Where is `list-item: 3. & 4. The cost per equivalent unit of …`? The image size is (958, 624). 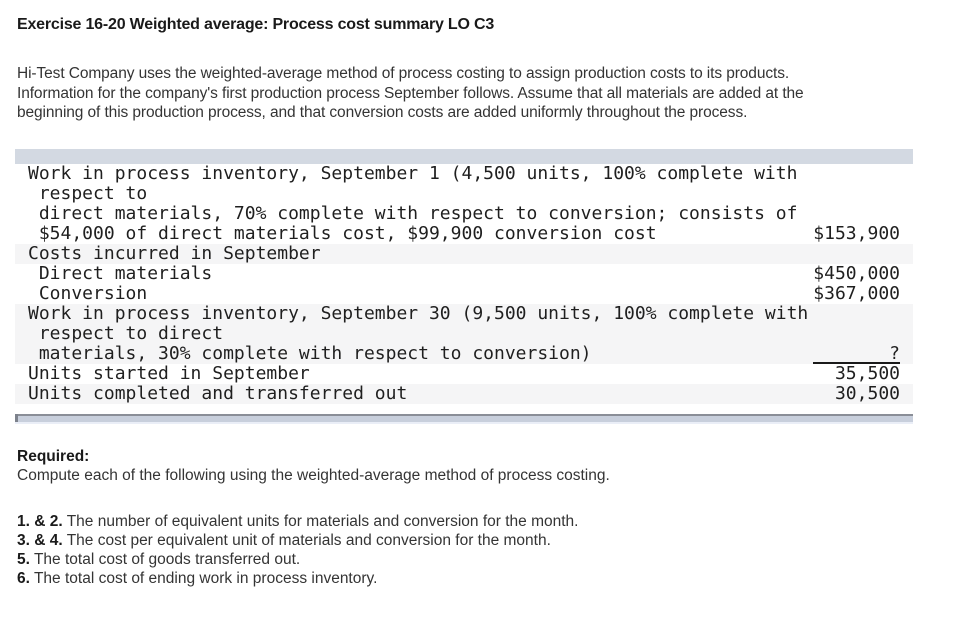 list-item: 3. & 4. The cost per equivalent unit of … is located at coordinates (487, 540).